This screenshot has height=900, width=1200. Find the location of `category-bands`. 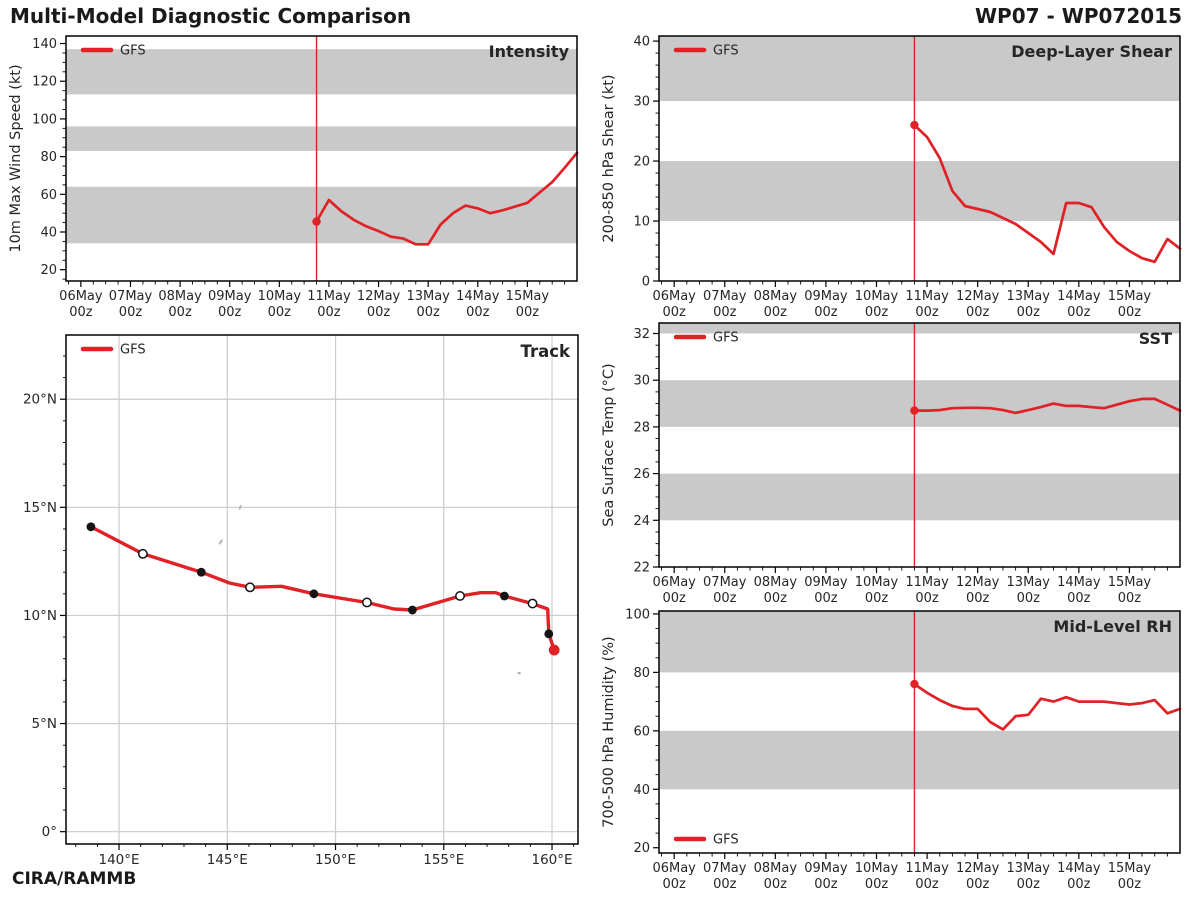

category-bands is located at coordinates (919, 700).